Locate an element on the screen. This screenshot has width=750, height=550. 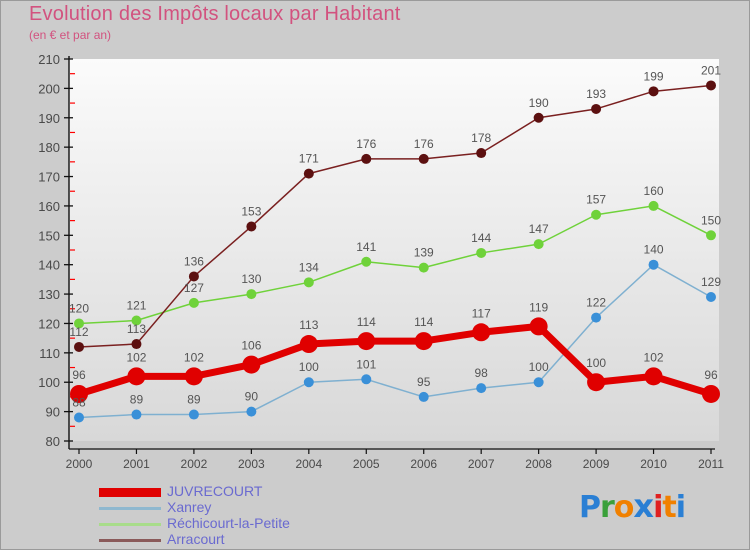
y-axis-tick-label: 150 is located at coordinates (49, 235).